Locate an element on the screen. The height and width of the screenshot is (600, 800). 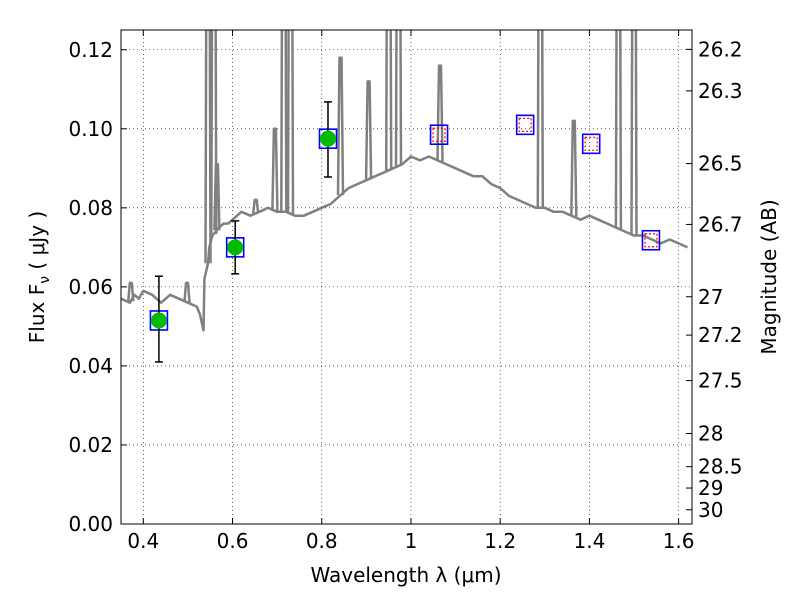
x-tick-label: 0.6 is located at coordinates (233, 541).